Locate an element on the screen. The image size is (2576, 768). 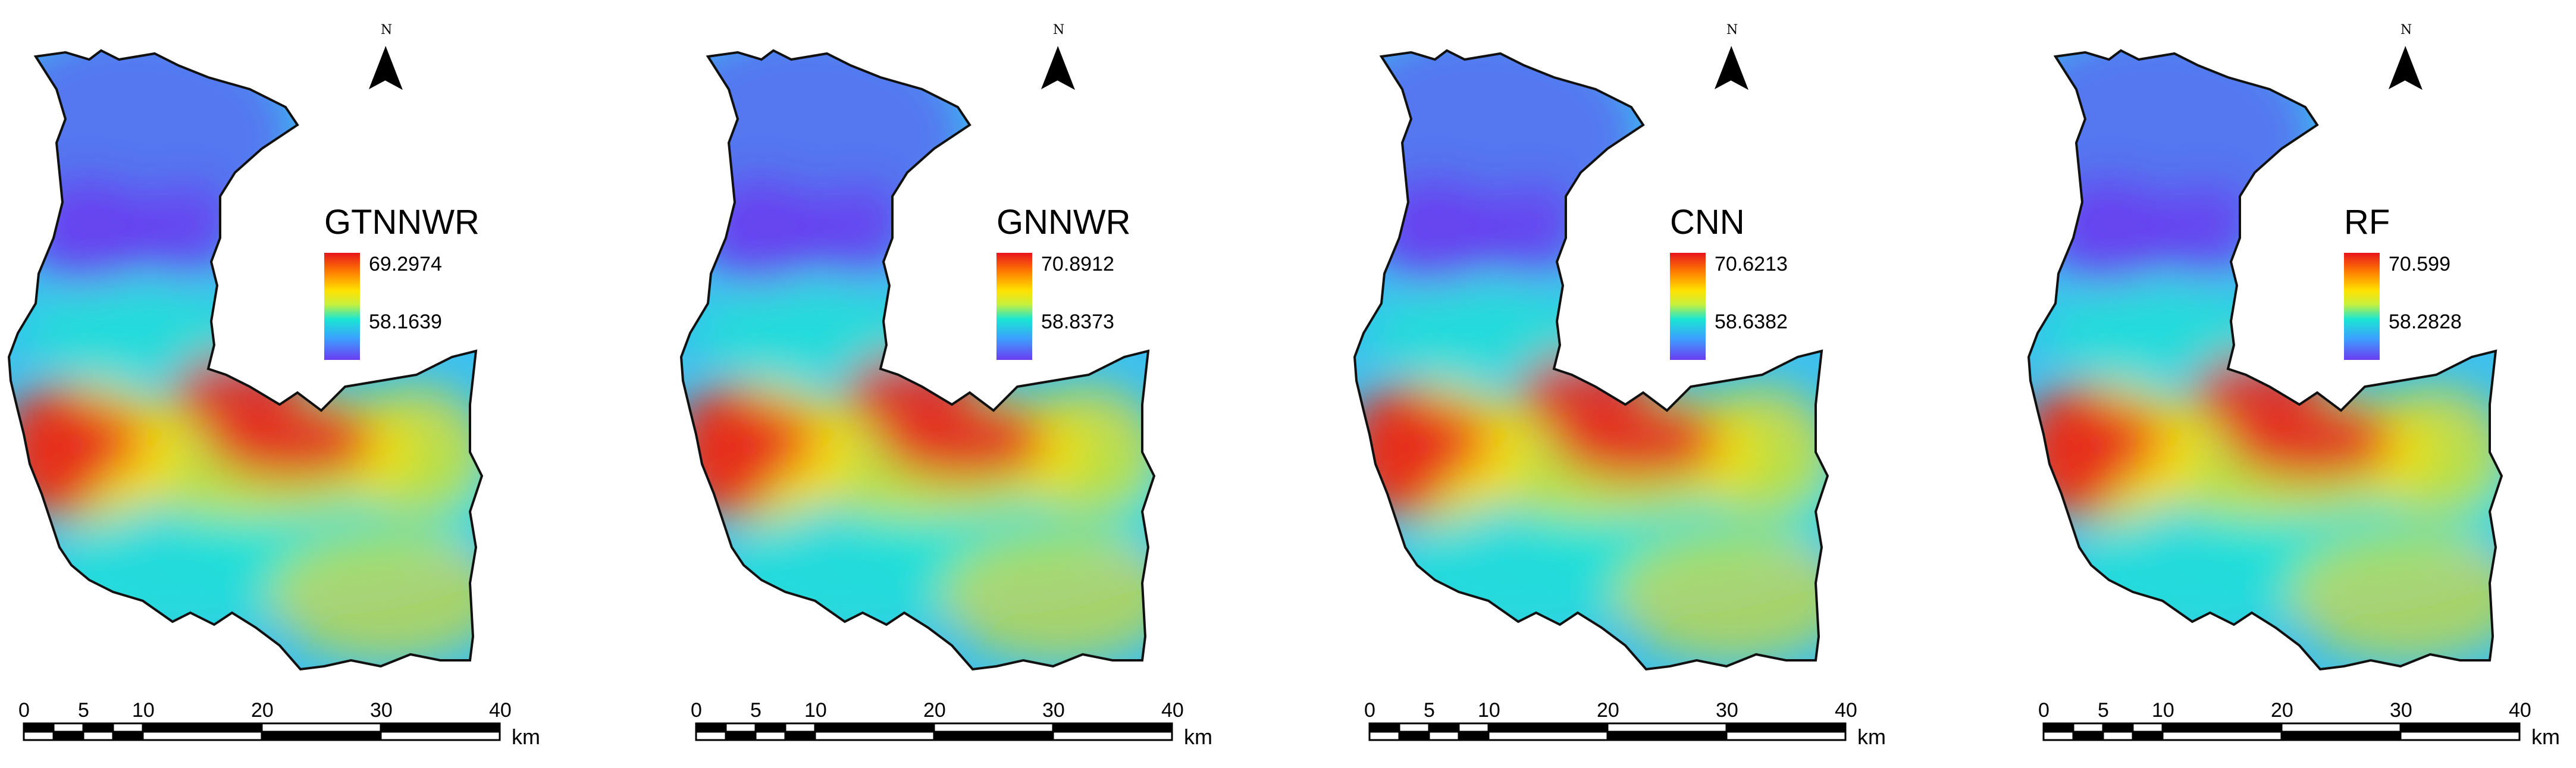
legend-title: GNNWR is located at coordinates (1064, 222).